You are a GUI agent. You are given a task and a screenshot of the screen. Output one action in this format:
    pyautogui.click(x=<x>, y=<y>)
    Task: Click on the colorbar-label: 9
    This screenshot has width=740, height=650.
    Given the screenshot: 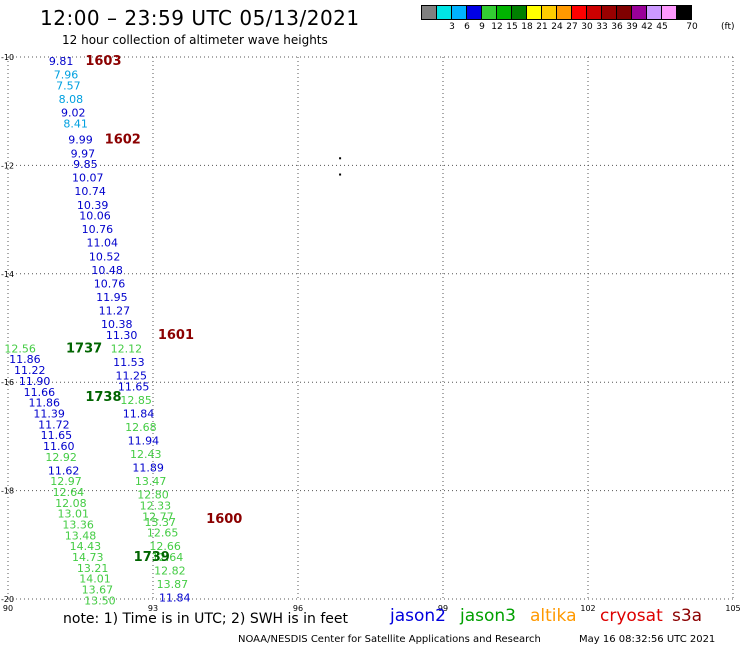 What is the action you would take?
    pyautogui.click(x=482, y=27)
    